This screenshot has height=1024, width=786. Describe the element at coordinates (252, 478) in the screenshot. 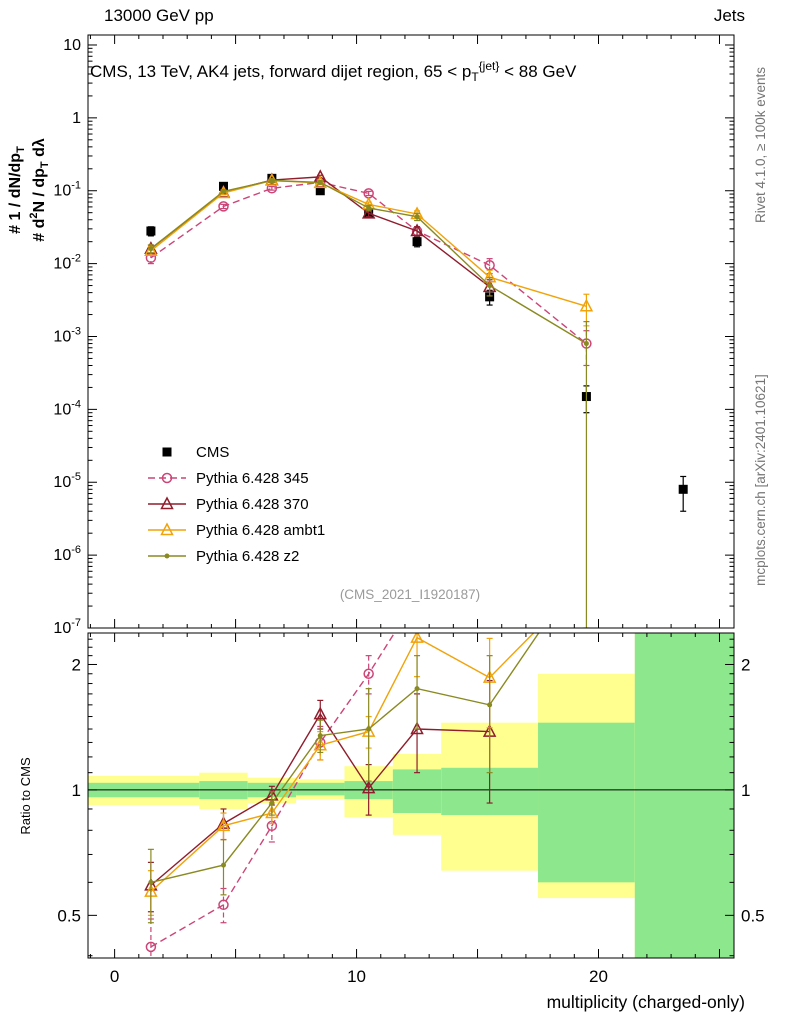

I see `legend-label: Pythia 6.428 345` at that location.